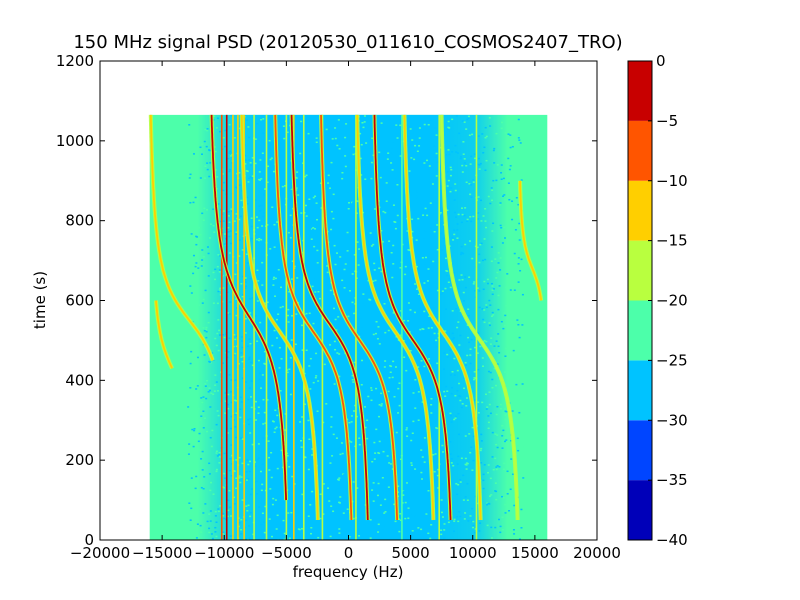  I want to click on x-tick-label: −5000, so click(286, 553).